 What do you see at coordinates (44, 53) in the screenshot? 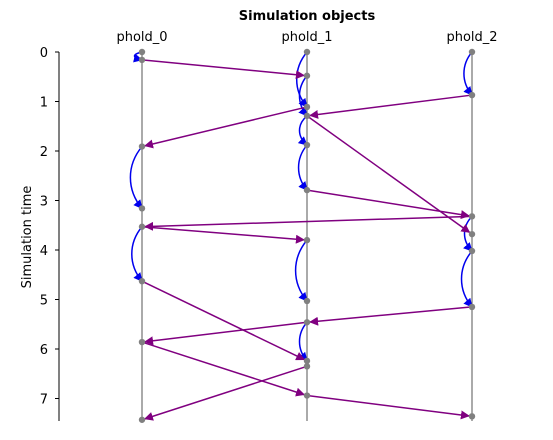
I see `y-tick-label: 0` at bounding box center [44, 53].